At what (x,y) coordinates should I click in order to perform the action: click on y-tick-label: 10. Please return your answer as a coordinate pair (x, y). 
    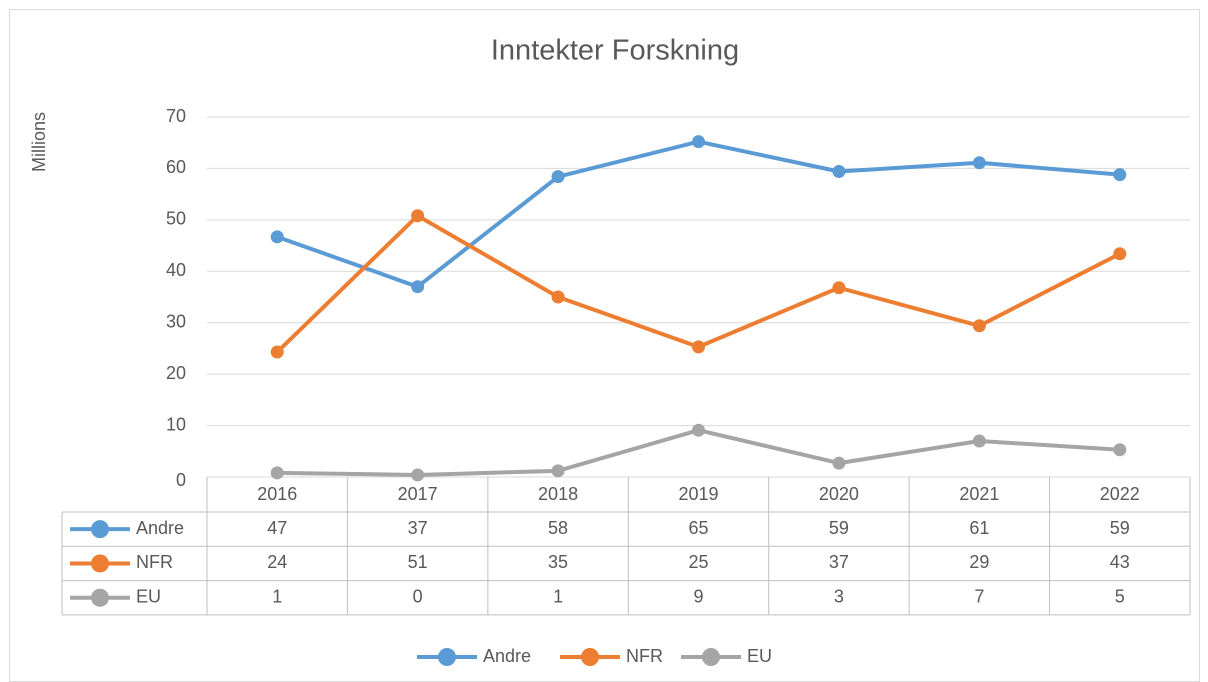
    Looking at the image, I should click on (176, 424).